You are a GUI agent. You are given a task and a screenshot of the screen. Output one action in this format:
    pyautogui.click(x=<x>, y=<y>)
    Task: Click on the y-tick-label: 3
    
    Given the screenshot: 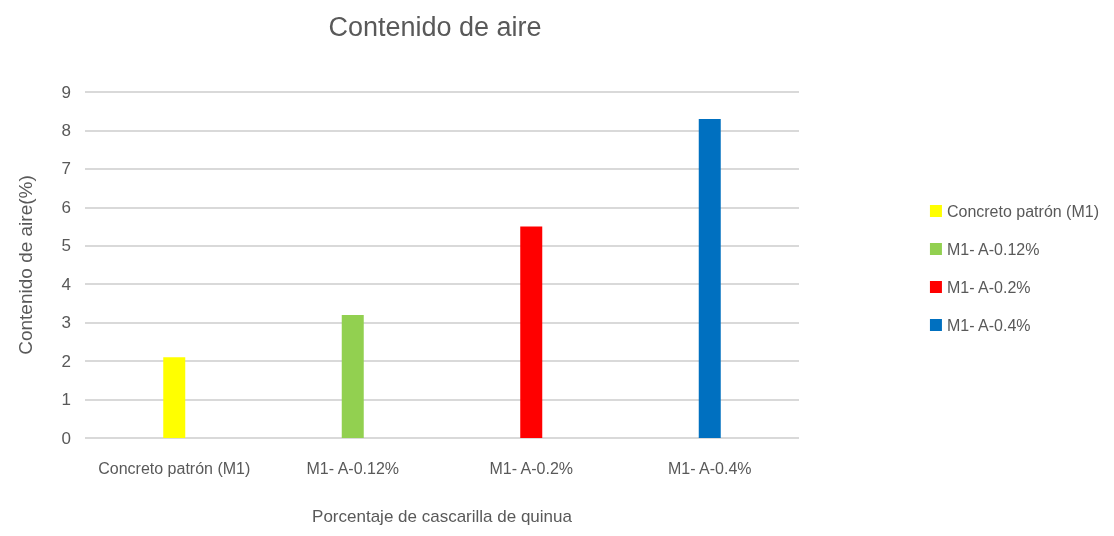 What is the action you would take?
    pyautogui.click(x=66, y=323)
    